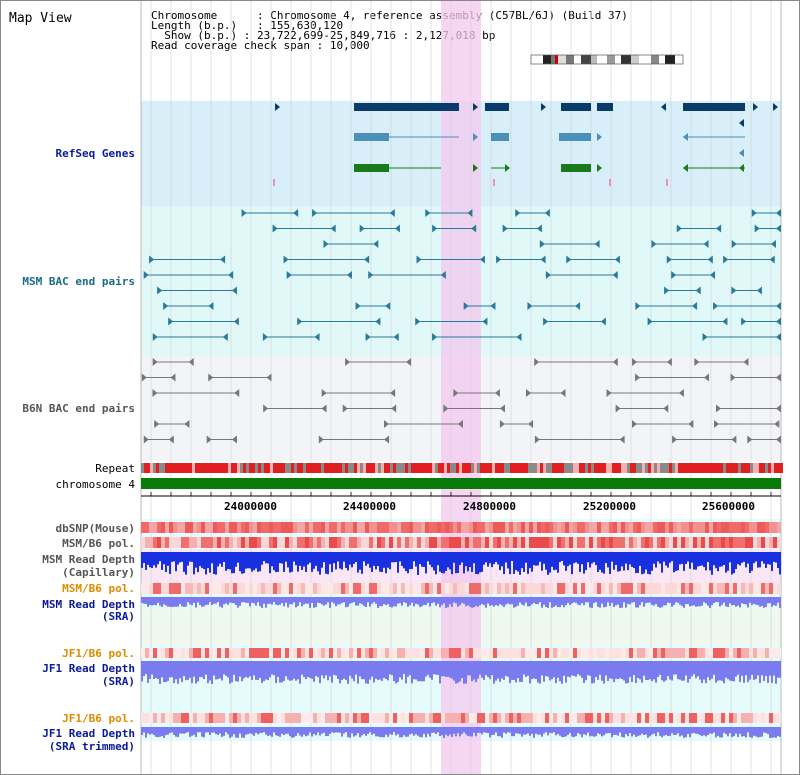  What do you see at coordinates (409, 362) in the screenshot?
I see `b6n-bac-end-marker` at bounding box center [409, 362].